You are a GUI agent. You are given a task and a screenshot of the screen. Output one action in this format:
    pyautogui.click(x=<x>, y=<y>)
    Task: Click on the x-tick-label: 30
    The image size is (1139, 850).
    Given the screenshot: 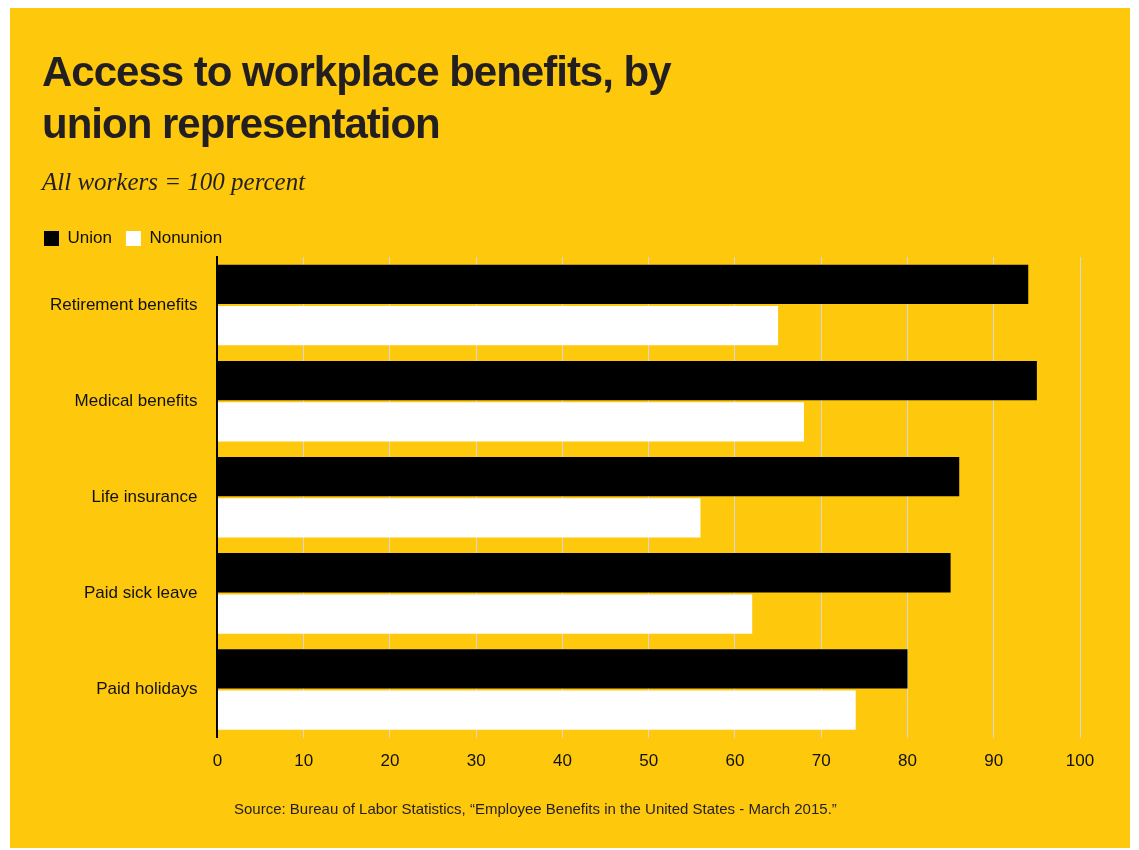 What is the action you would take?
    pyautogui.click(x=476, y=761)
    